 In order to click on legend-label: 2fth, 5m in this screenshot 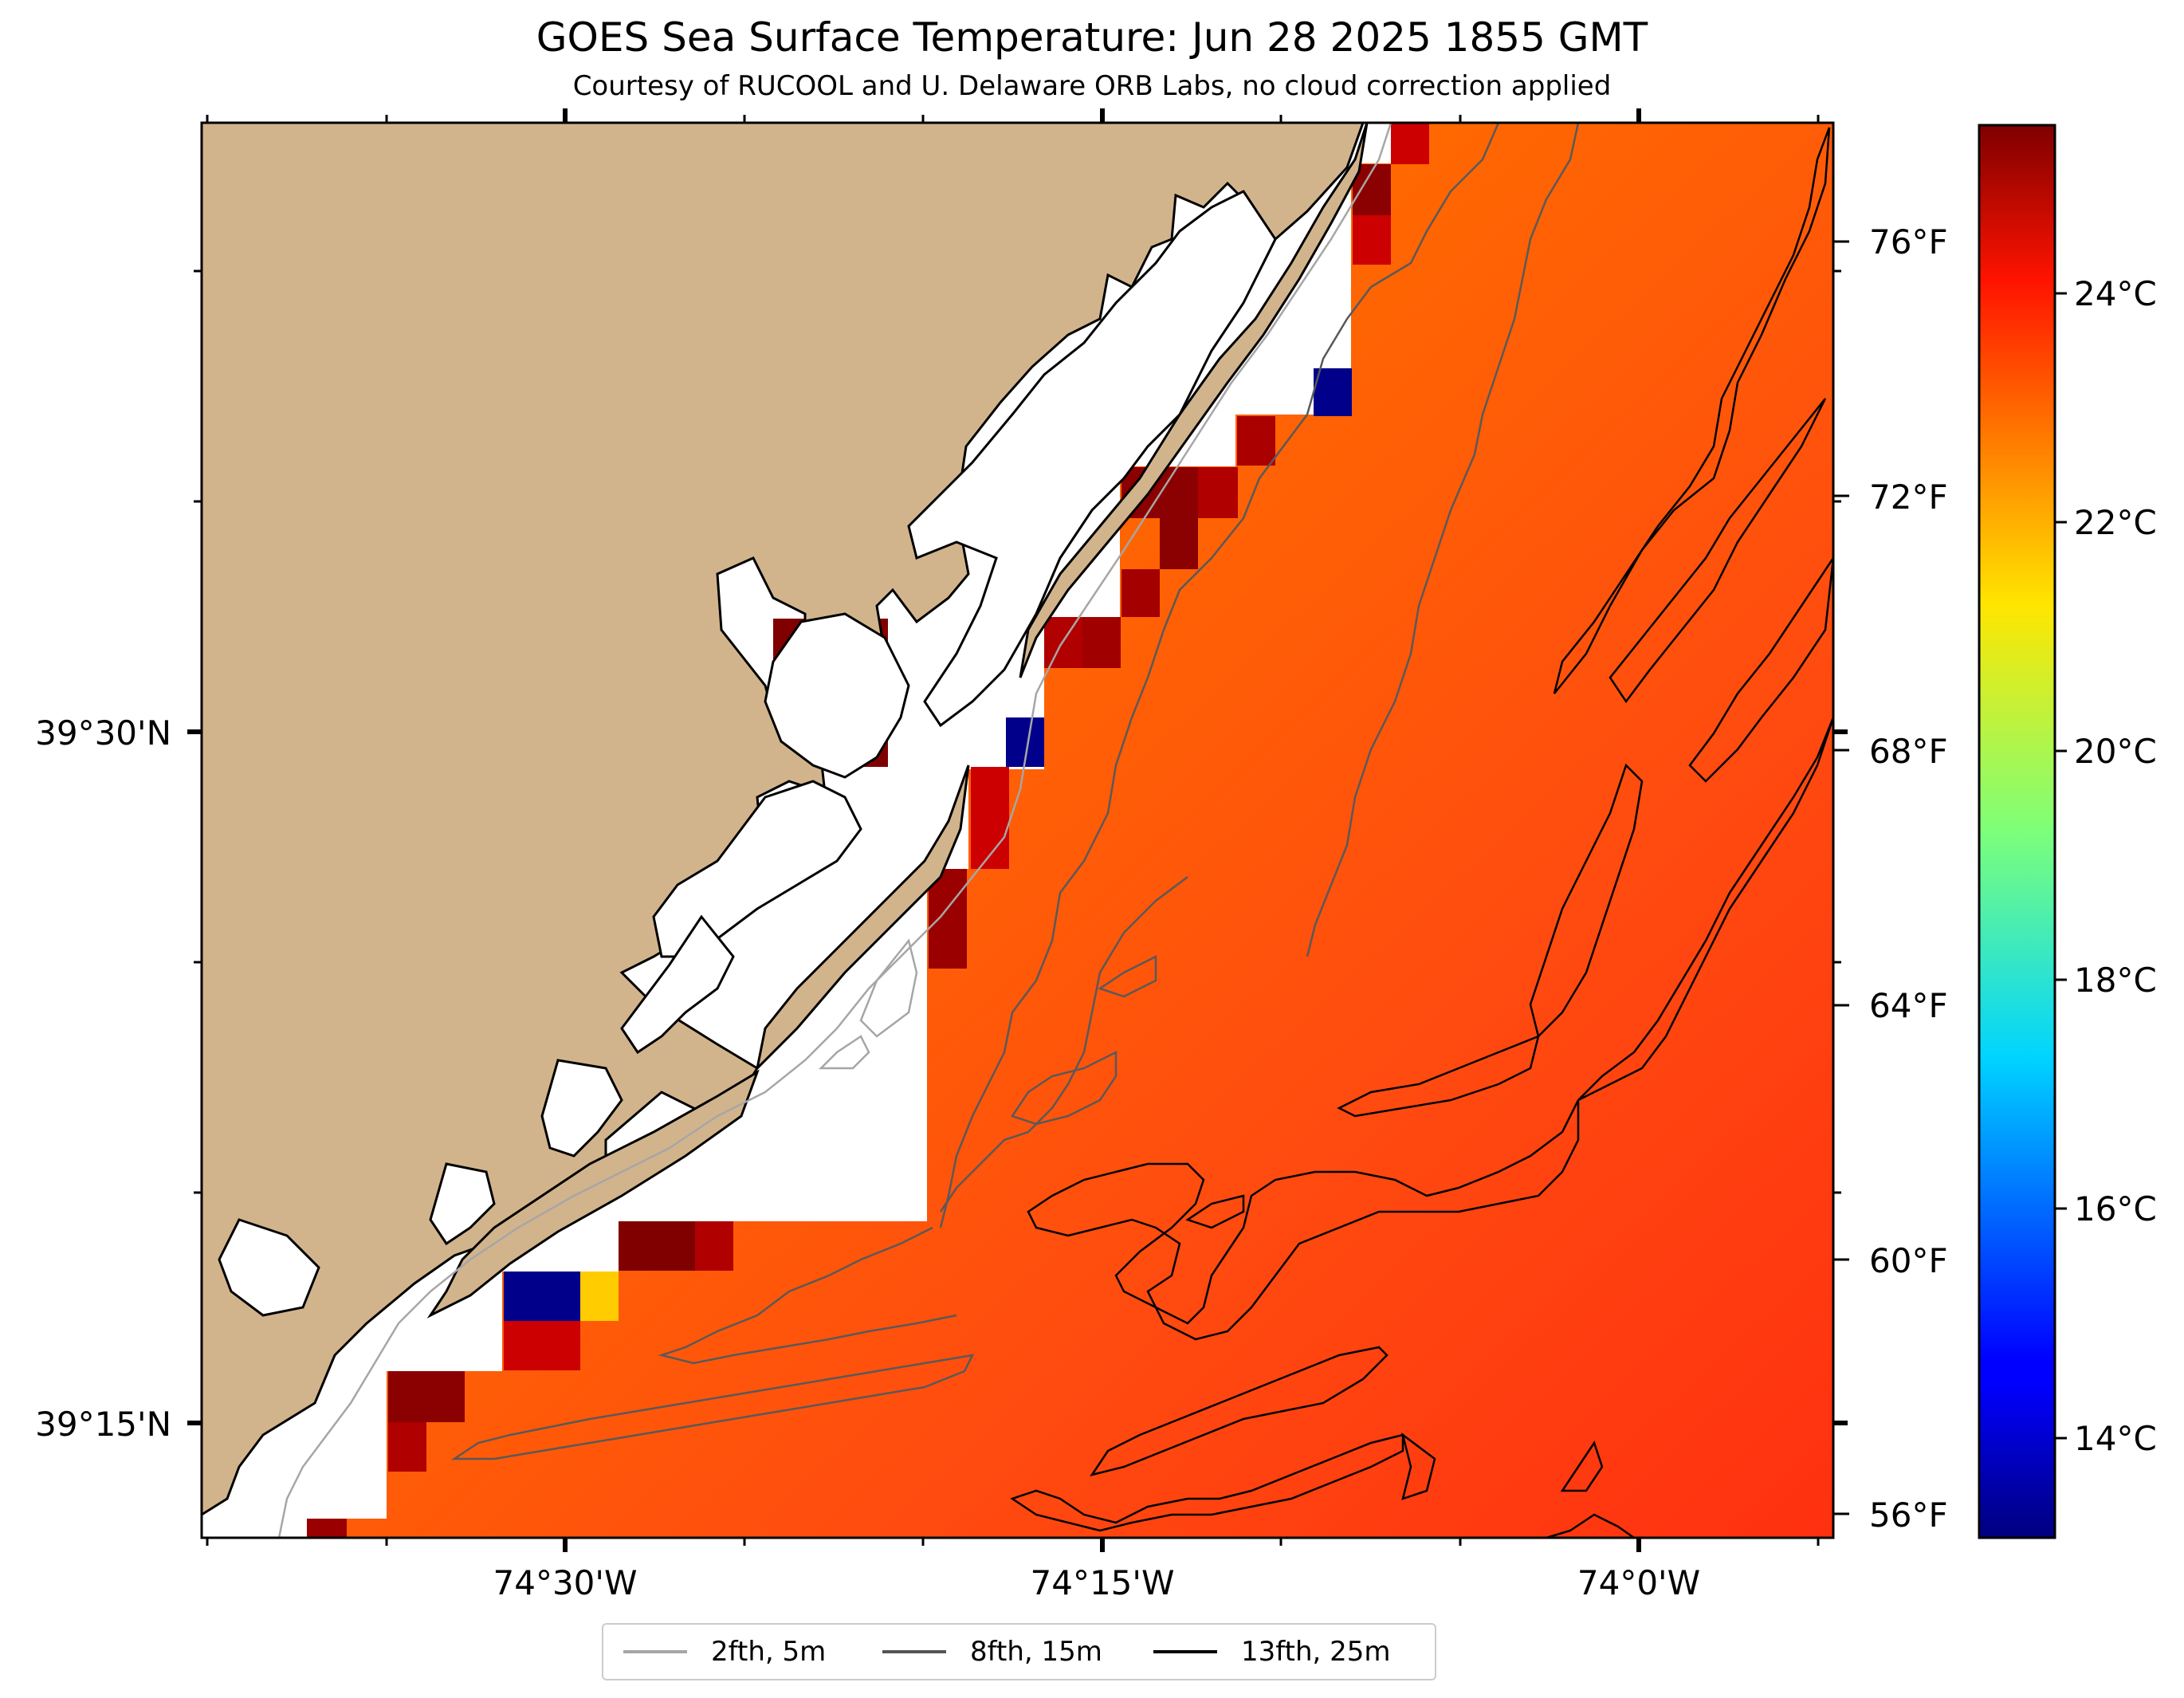, I will do `click(769, 1652)`.